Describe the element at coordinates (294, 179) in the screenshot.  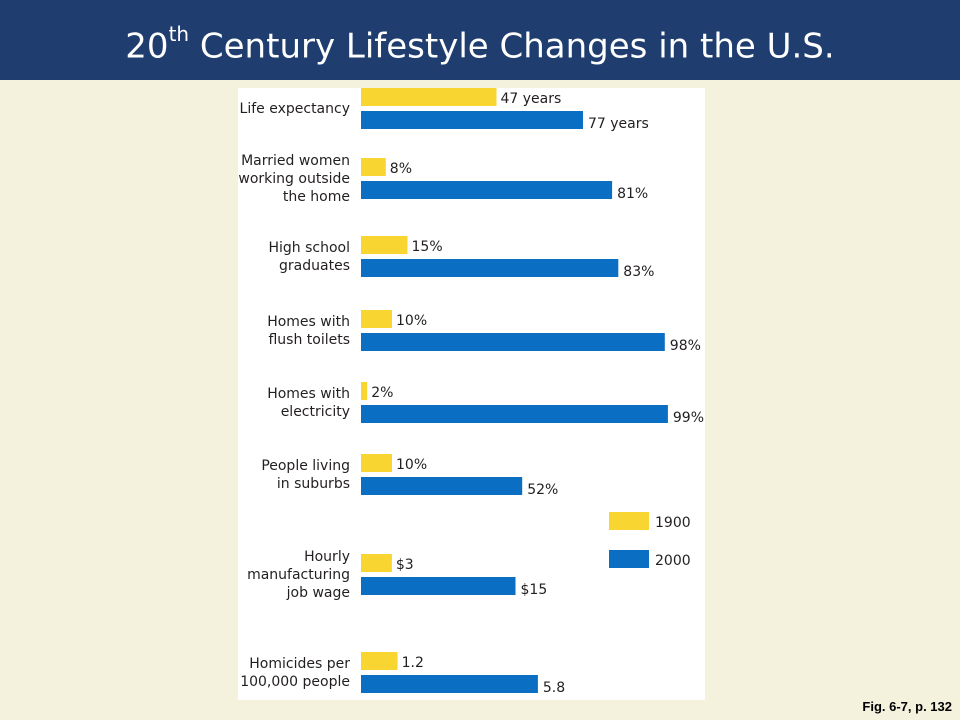
I see `category-label: working outside` at that location.